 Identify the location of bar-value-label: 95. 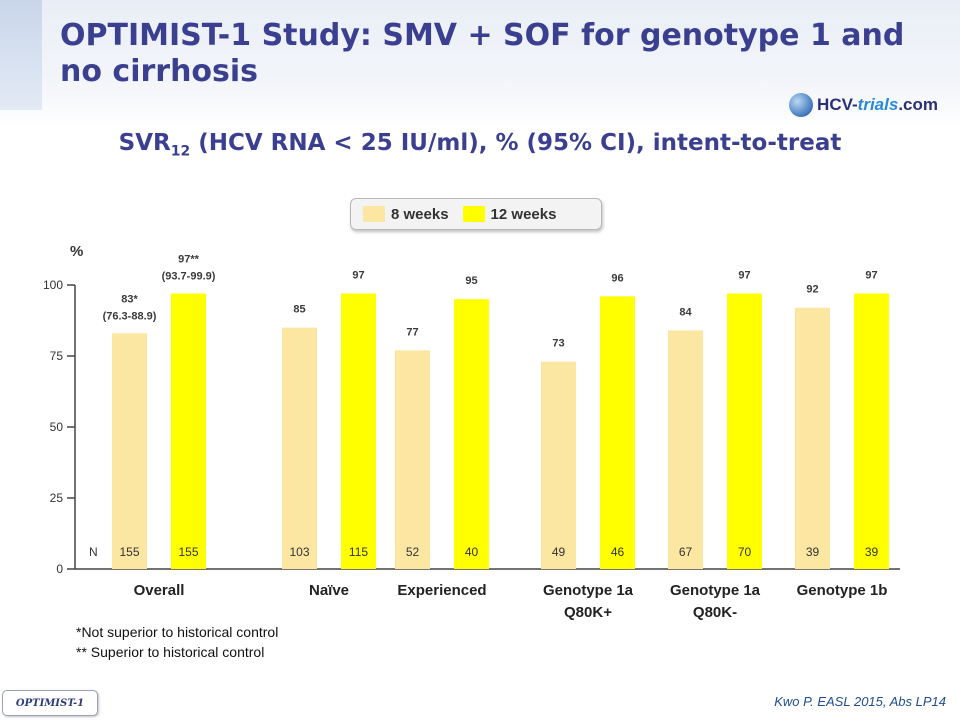
(471, 281).